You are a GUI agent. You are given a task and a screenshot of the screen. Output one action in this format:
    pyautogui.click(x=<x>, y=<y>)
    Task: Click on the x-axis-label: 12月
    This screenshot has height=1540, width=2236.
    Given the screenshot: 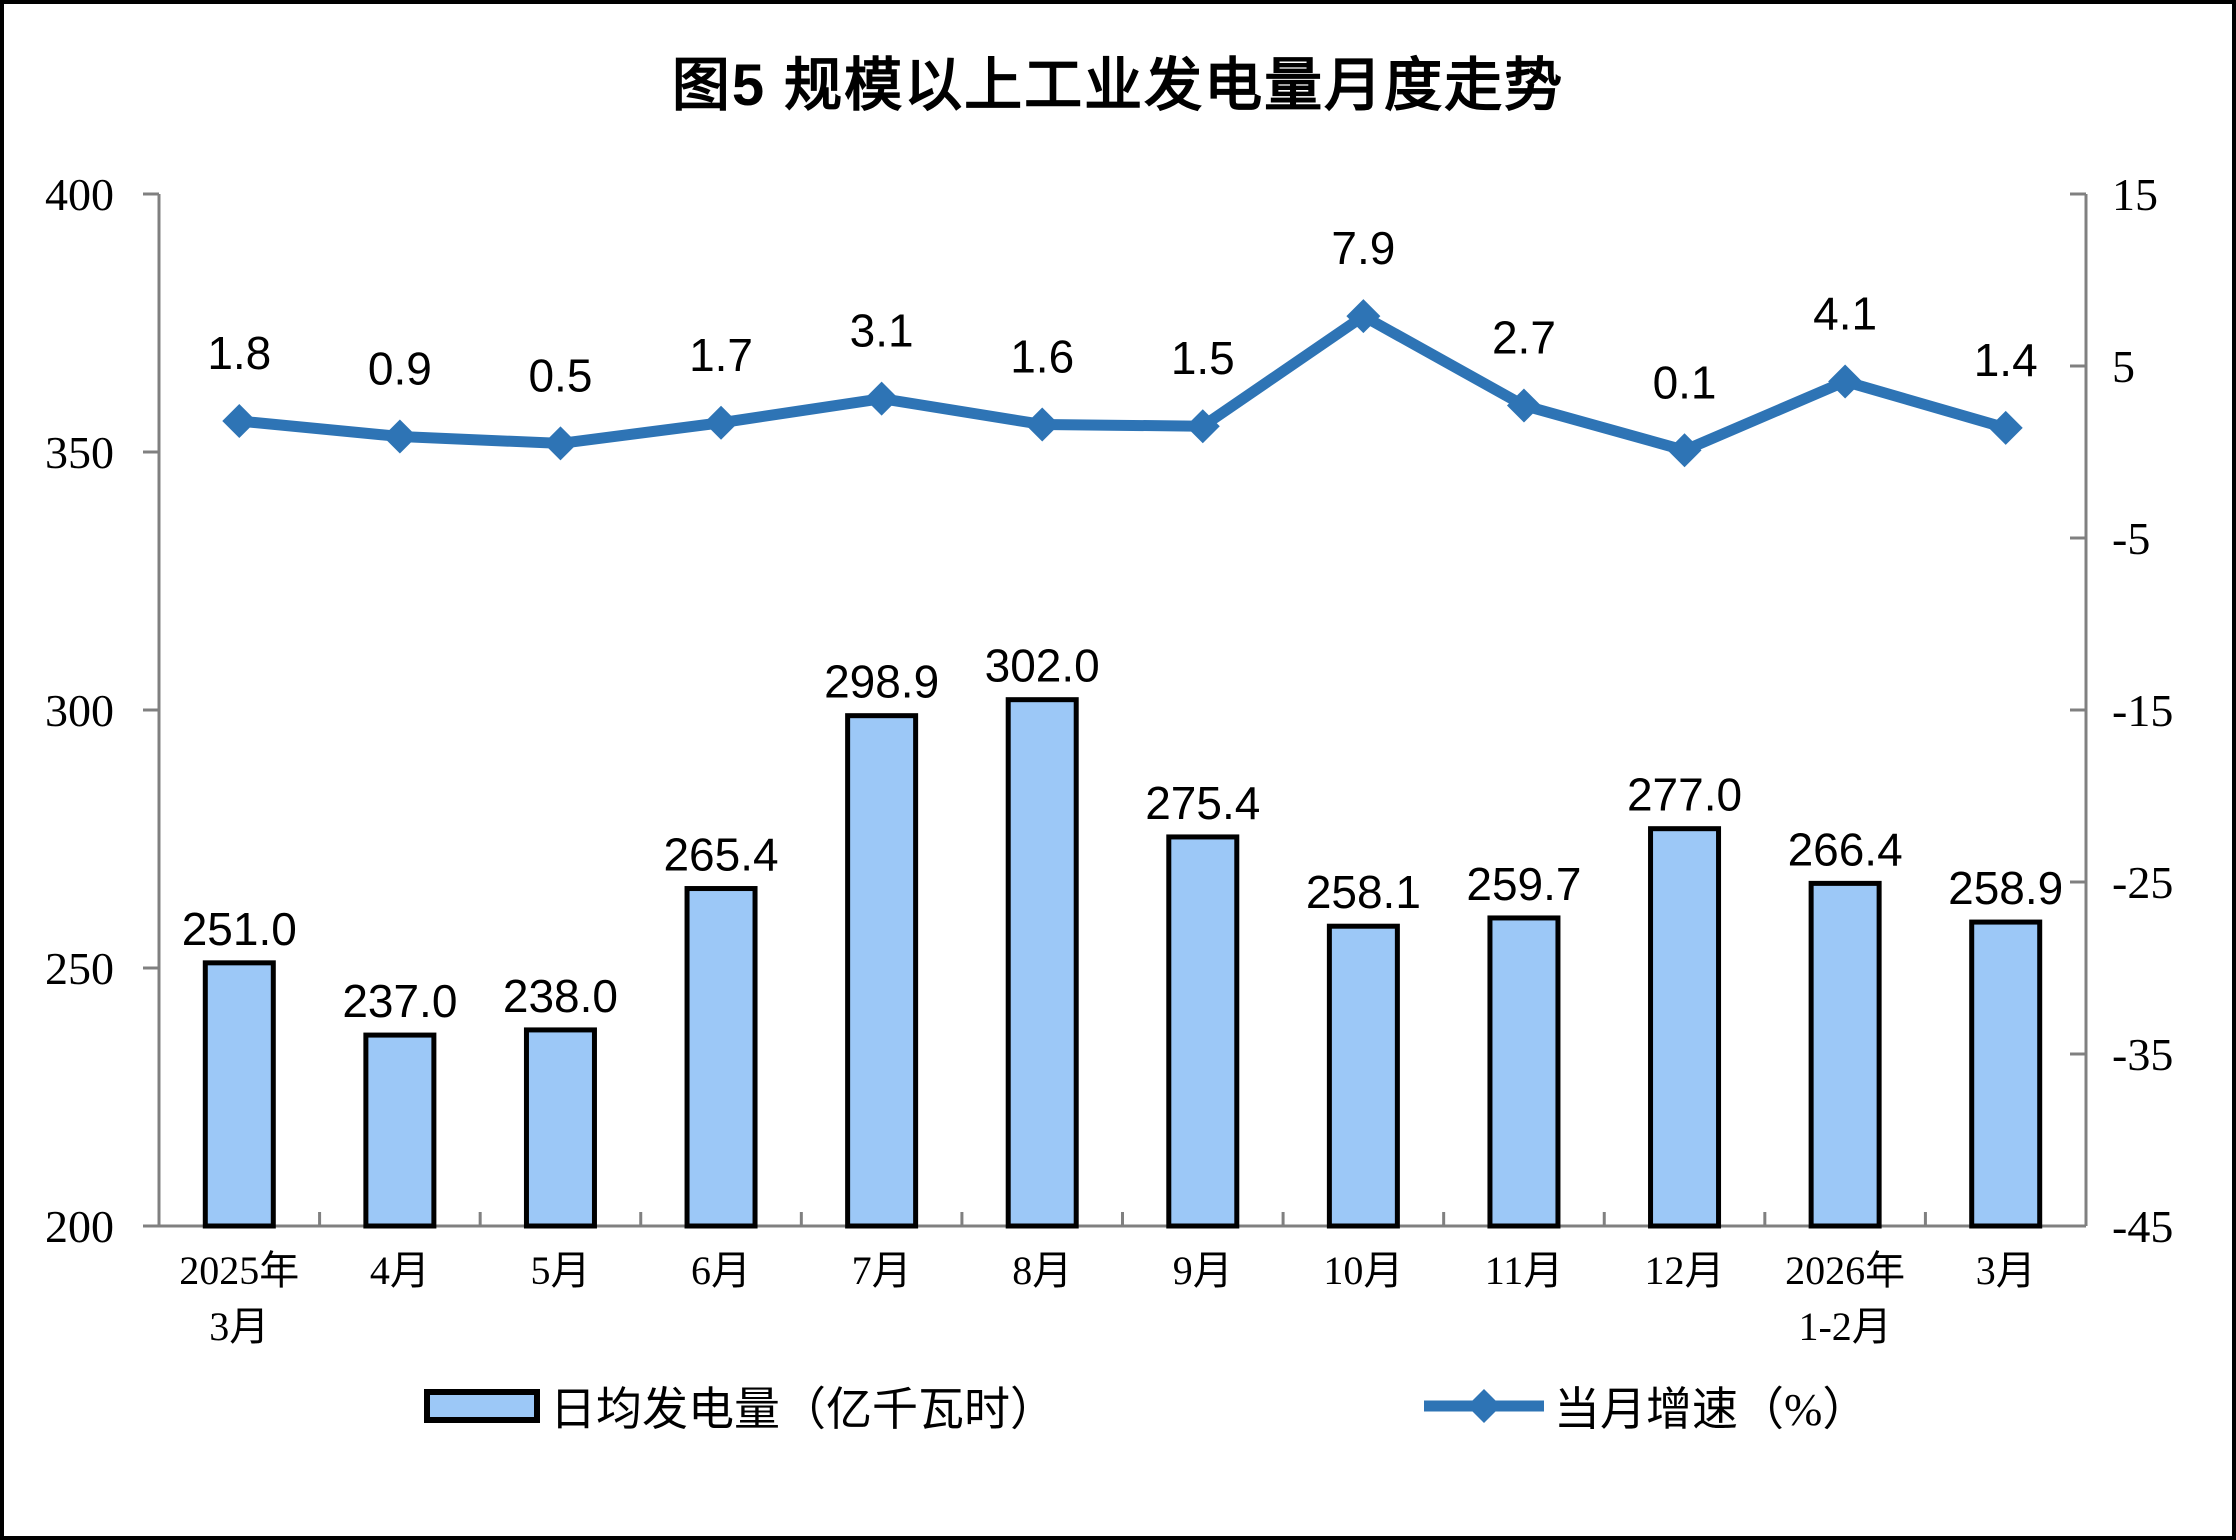 What is the action you would take?
    pyautogui.click(x=1685, y=1270)
    